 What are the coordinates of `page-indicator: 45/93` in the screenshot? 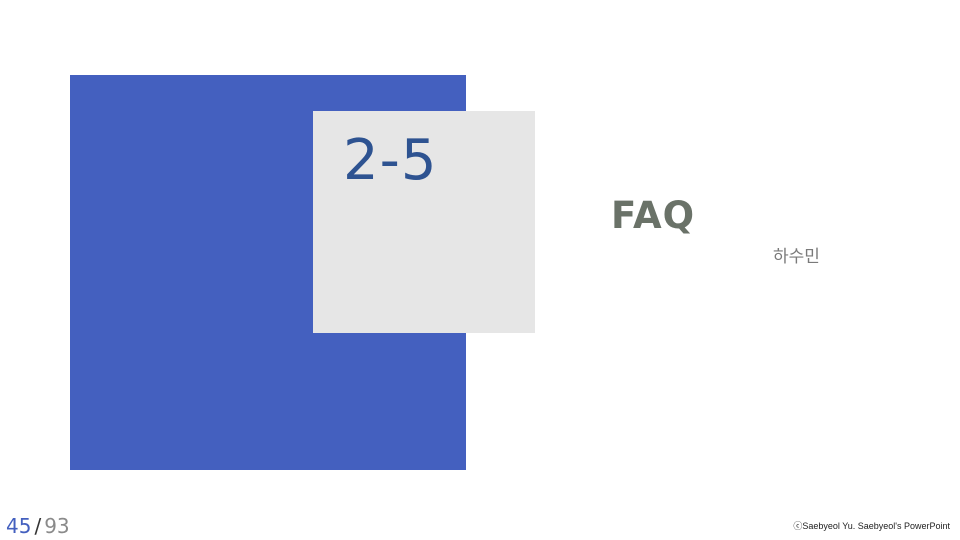 It's located at (38, 526).